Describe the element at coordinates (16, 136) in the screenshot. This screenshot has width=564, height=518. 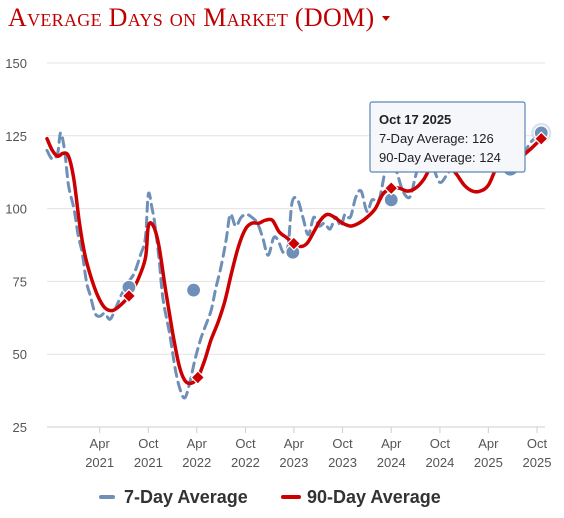
I see `y-tick-label: 125` at that location.